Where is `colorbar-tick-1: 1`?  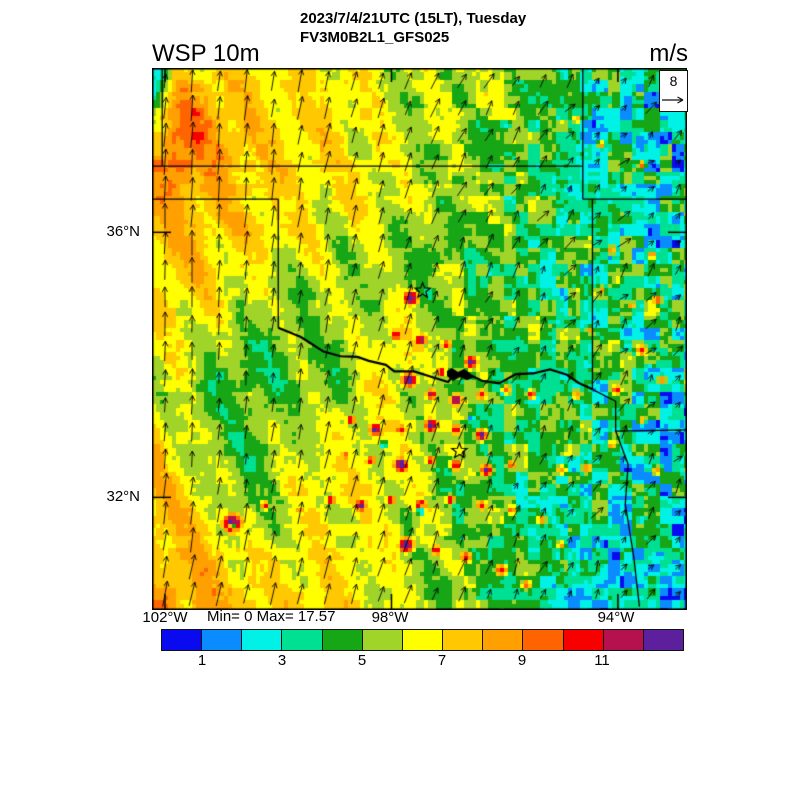
colorbar-tick-1: 1 is located at coordinates (202, 660).